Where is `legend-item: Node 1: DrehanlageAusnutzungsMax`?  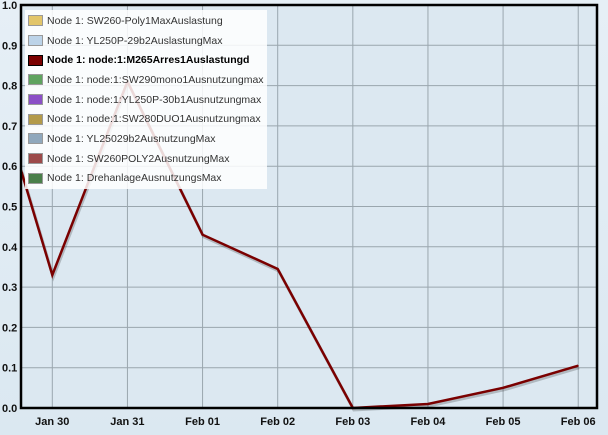
legend-item: Node 1: DrehanlageAusnutzungsMax is located at coordinates (146, 179).